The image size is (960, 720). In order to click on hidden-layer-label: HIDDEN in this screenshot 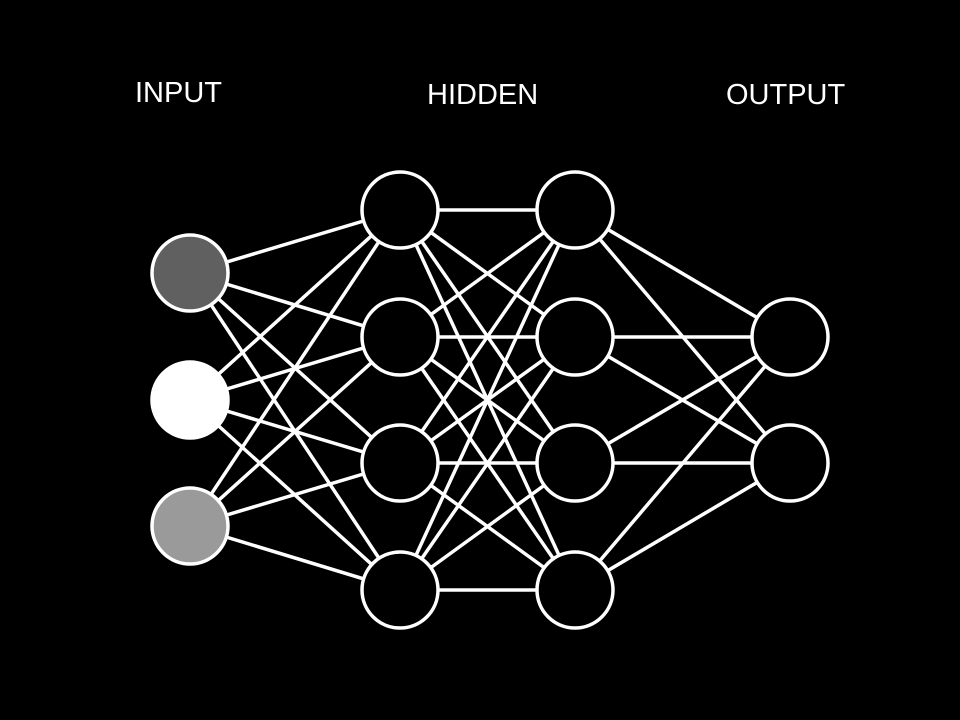, I will do `click(482, 95)`.